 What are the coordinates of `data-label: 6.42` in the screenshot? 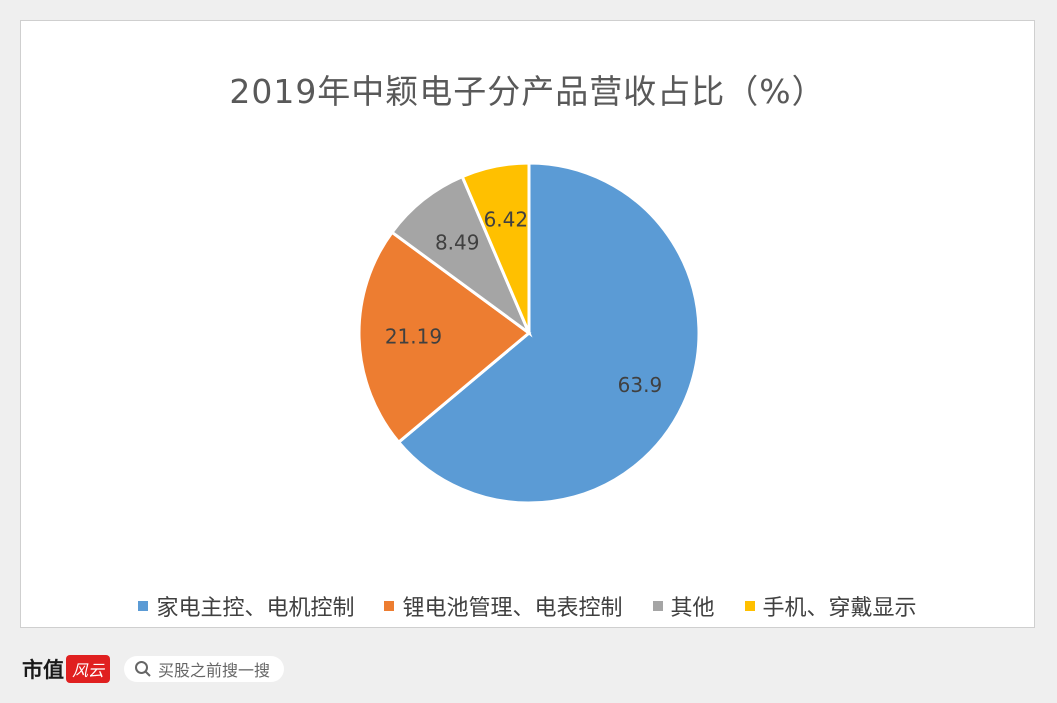 It's located at (506, 220).